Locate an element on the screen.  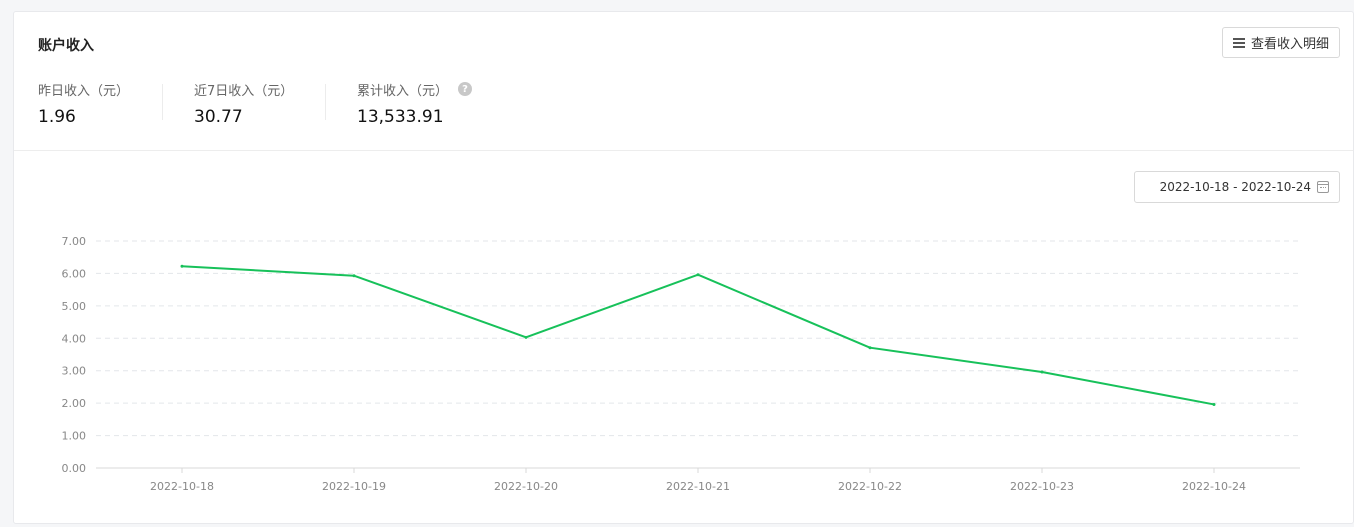
y-tick-label: 4.00 is located at coordinates (74, 338).